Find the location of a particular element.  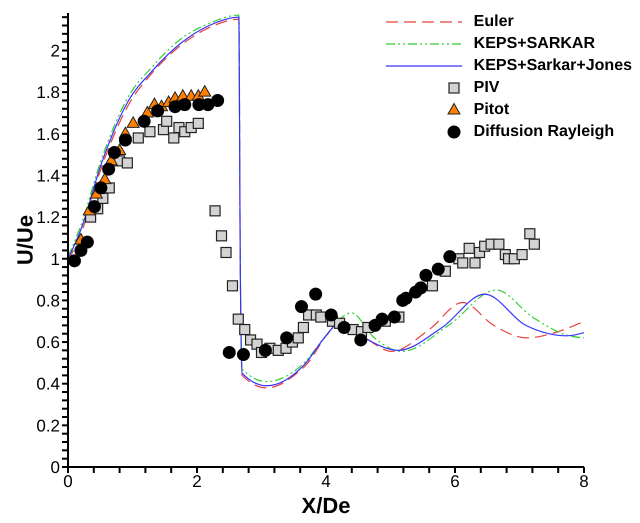

legend-label: KEPS+Sarkar+Jones is located at coordinates (553, 66).